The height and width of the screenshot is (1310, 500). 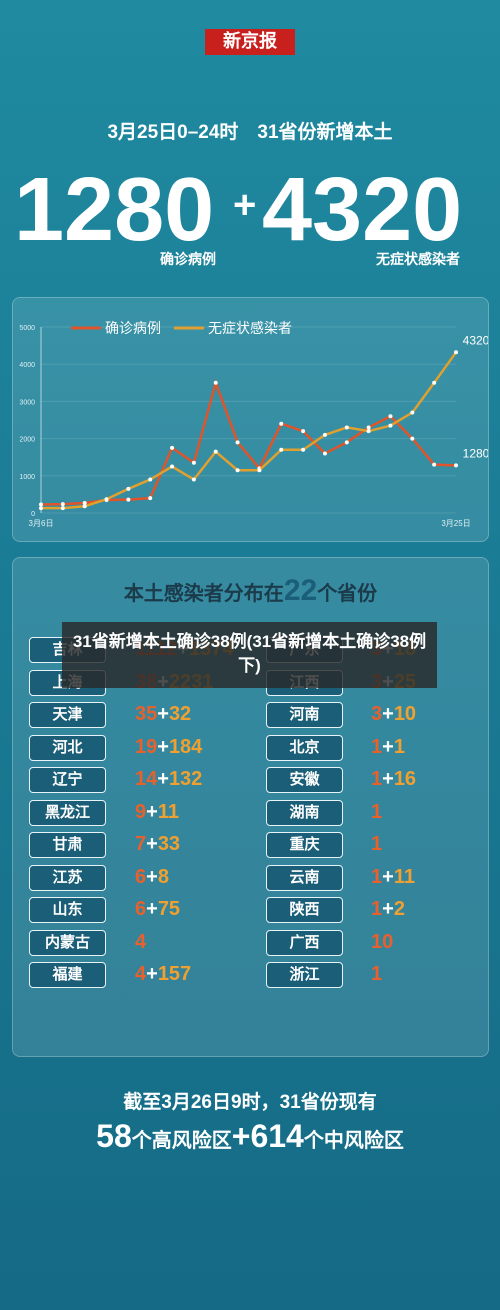 What do you see at coordinates (475, 340) in the screenshot?
I see `end-value-label: 4320` at bounding box center [475, 340].